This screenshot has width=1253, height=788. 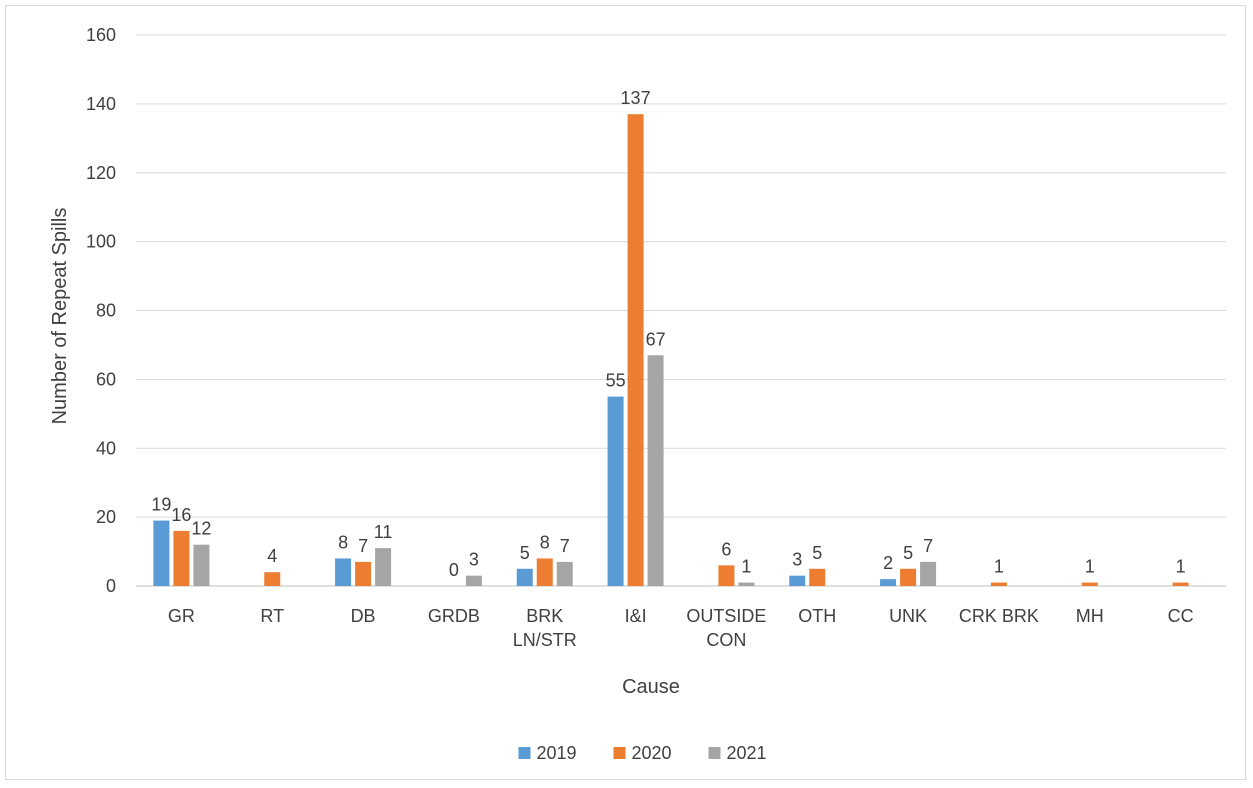 I want to click on y-tick-label: 80, so click(x=106, y=311).